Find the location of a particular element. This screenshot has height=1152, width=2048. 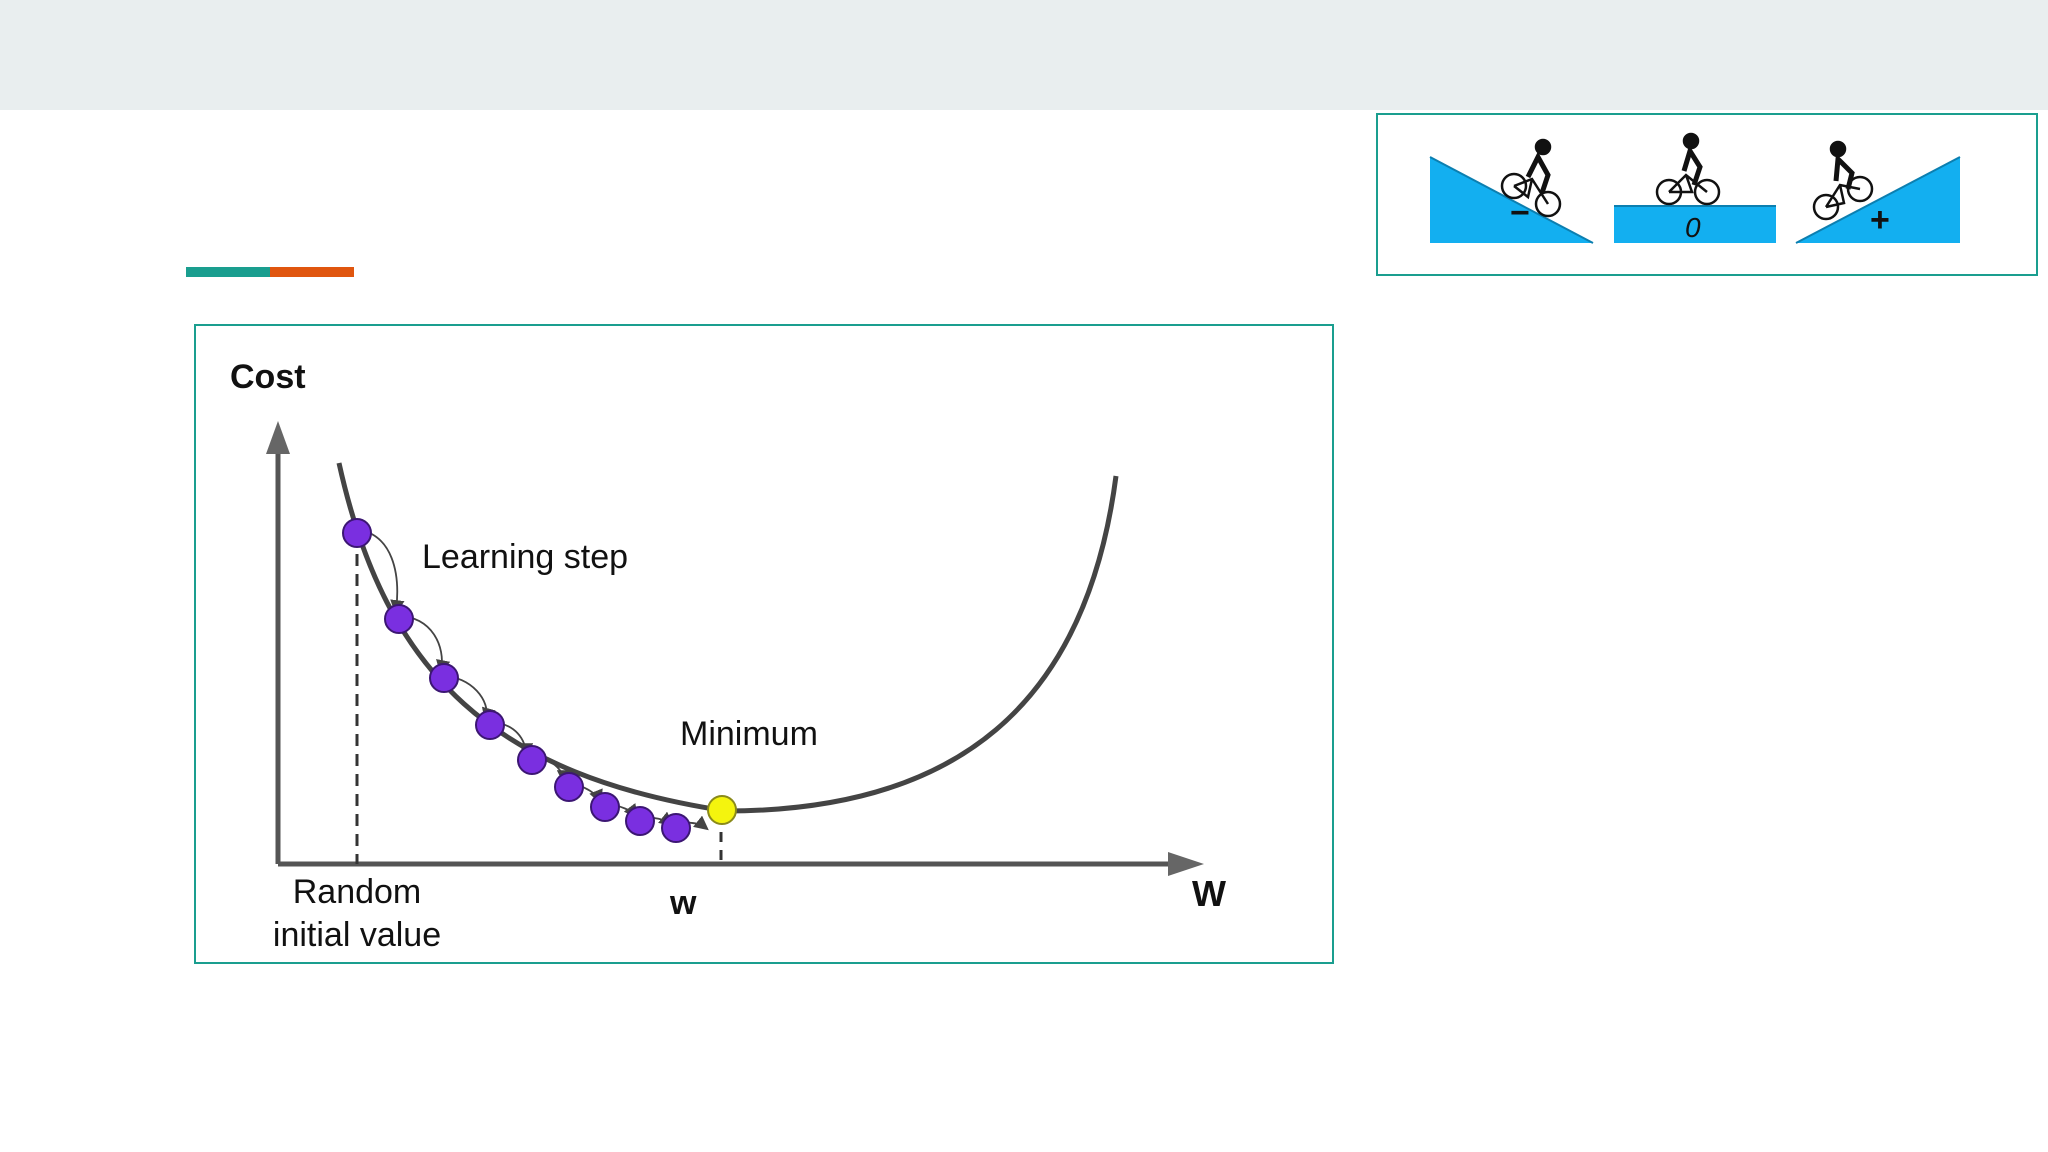

positive-slope: + is located at coordinates (1878, 200).